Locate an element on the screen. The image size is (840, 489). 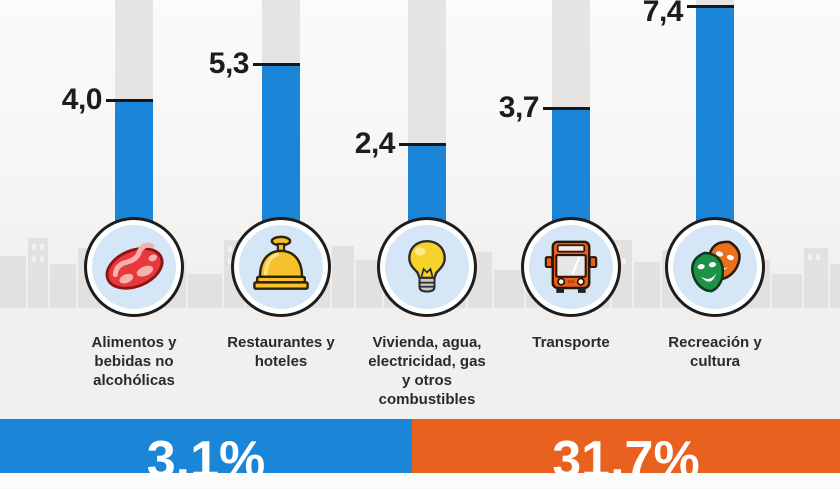
city-skyline-background is located at coordinates (420, 273).